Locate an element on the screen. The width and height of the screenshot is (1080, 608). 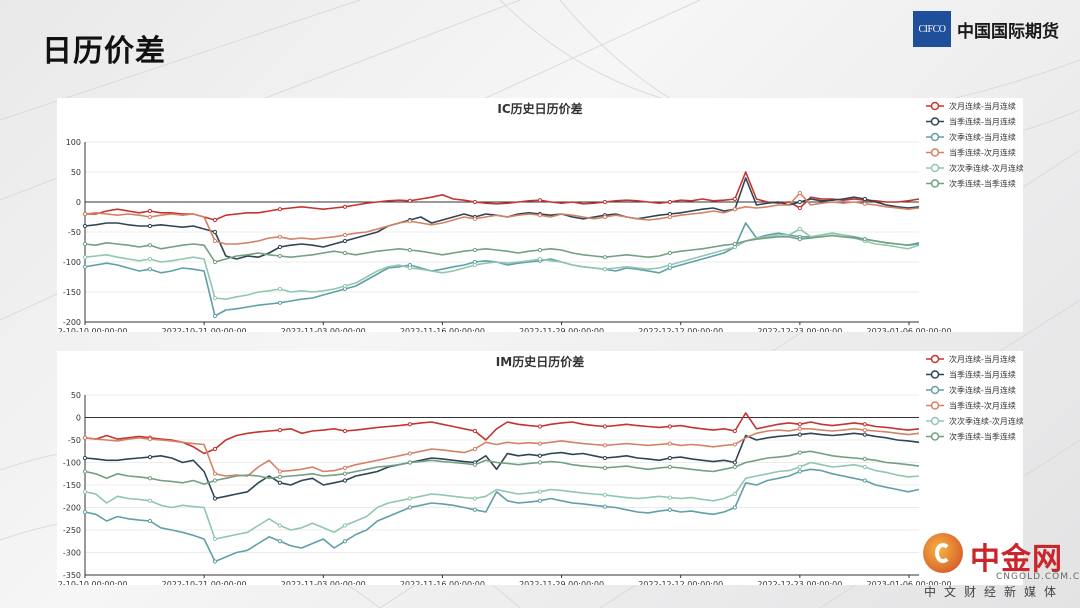
watermark-url: CNGOLD.COM.CN is located at coordinates (1038, 577).